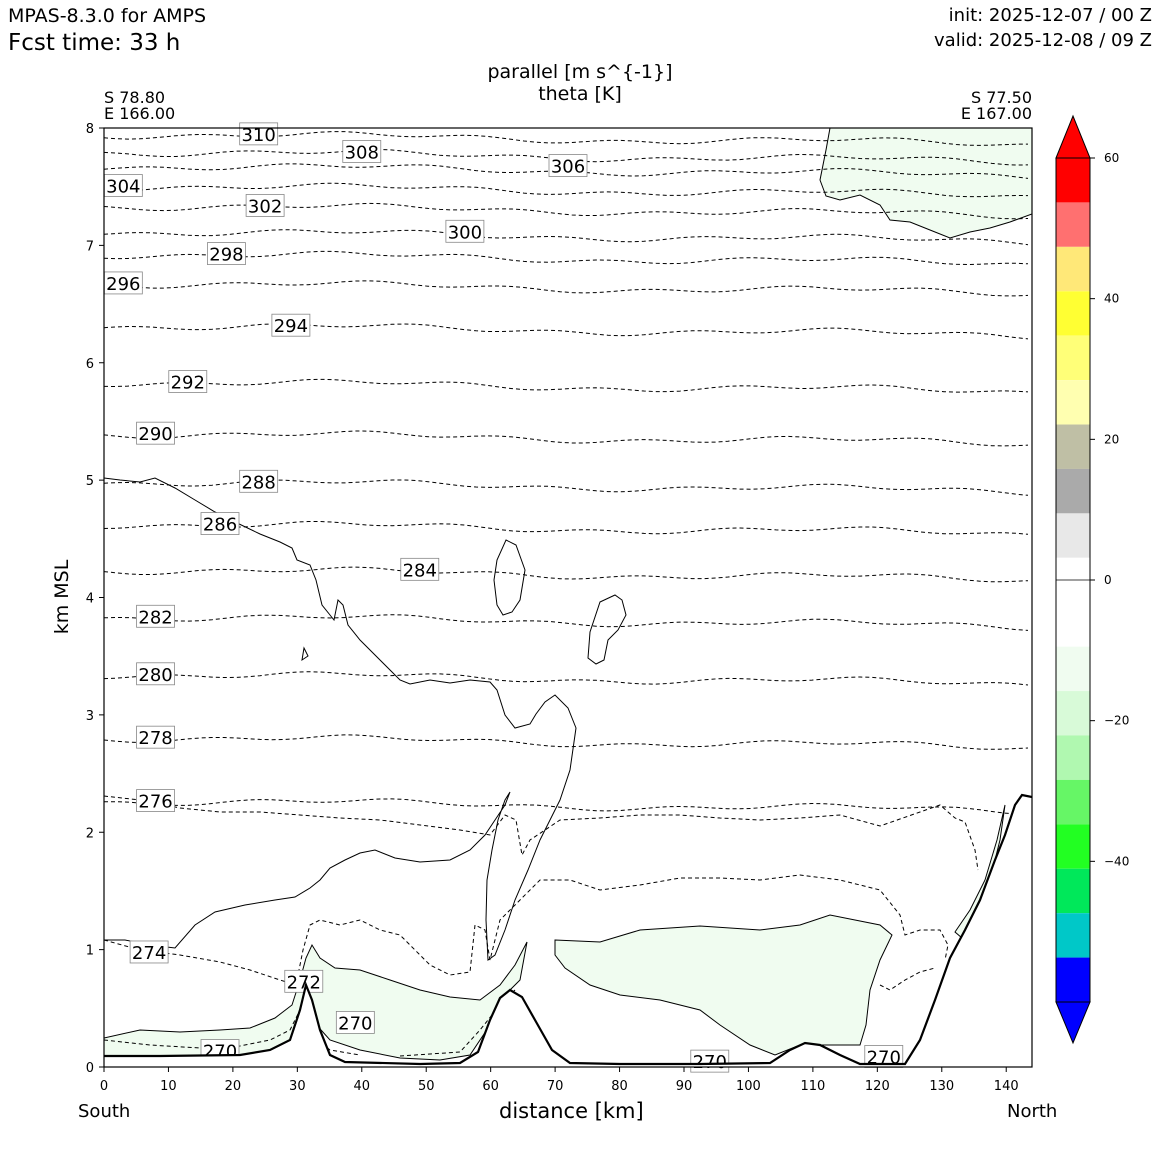 Image resolution: width=1160 pixels, height=1160 pixels. I want to click on y-tick-label: 3, so click(90, 716).